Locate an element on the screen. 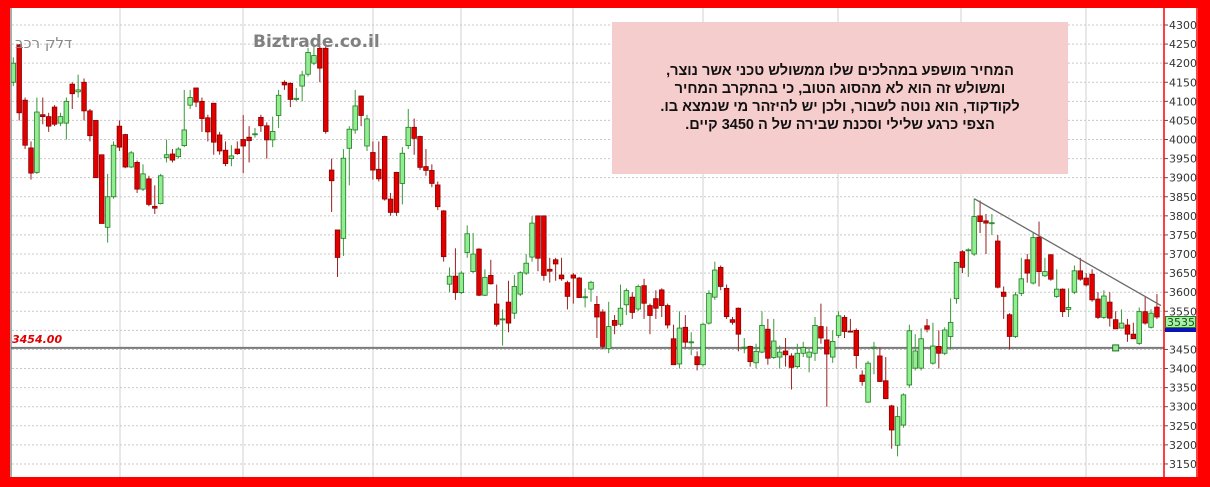 Image resolution: width=1210 pixels, height=487 pixels. overlay is located at coordinates (1067, 275).